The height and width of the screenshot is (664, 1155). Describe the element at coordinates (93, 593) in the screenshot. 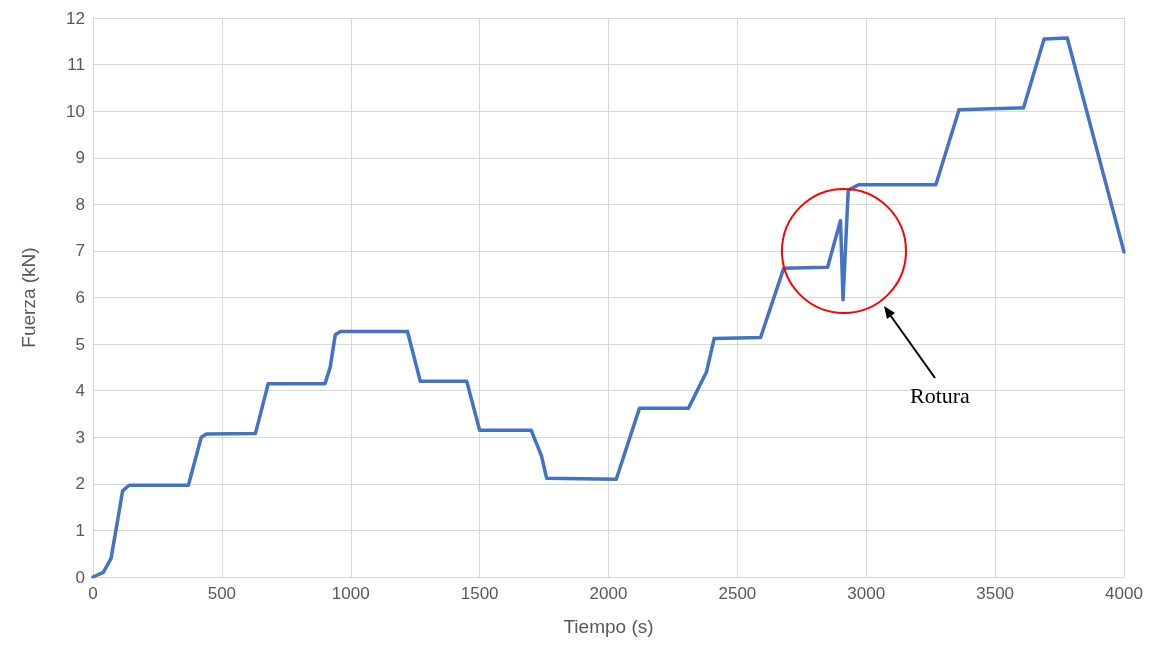

I see `x-tick-label: 0` at that location.